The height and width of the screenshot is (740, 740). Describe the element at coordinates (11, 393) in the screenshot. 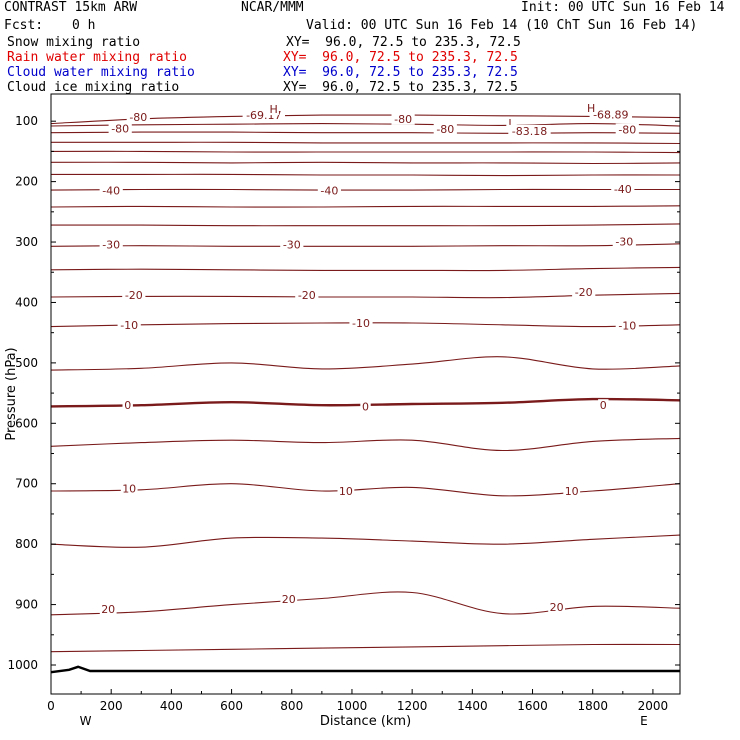

I see `y-axis-title: Pressure (hPa)` at that location.